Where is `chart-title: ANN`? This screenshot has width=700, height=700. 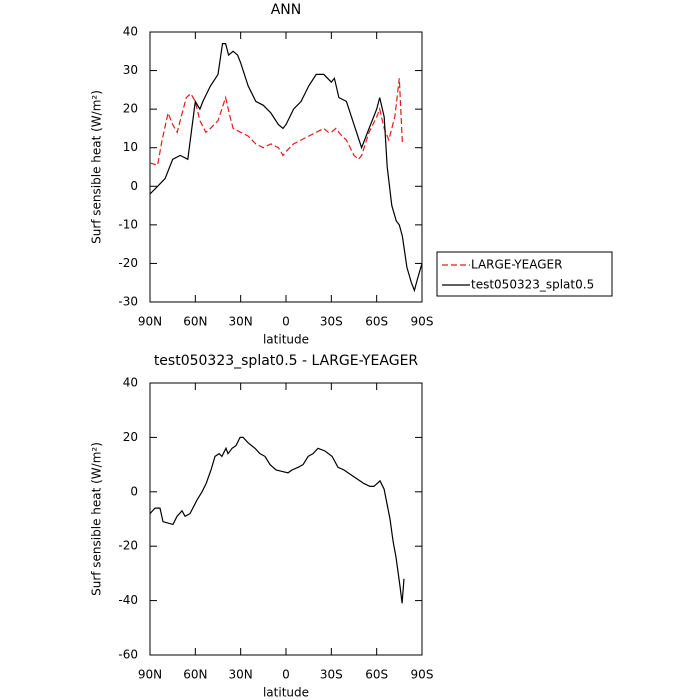
chart-title: ANN is located at coordinates (286, 10).